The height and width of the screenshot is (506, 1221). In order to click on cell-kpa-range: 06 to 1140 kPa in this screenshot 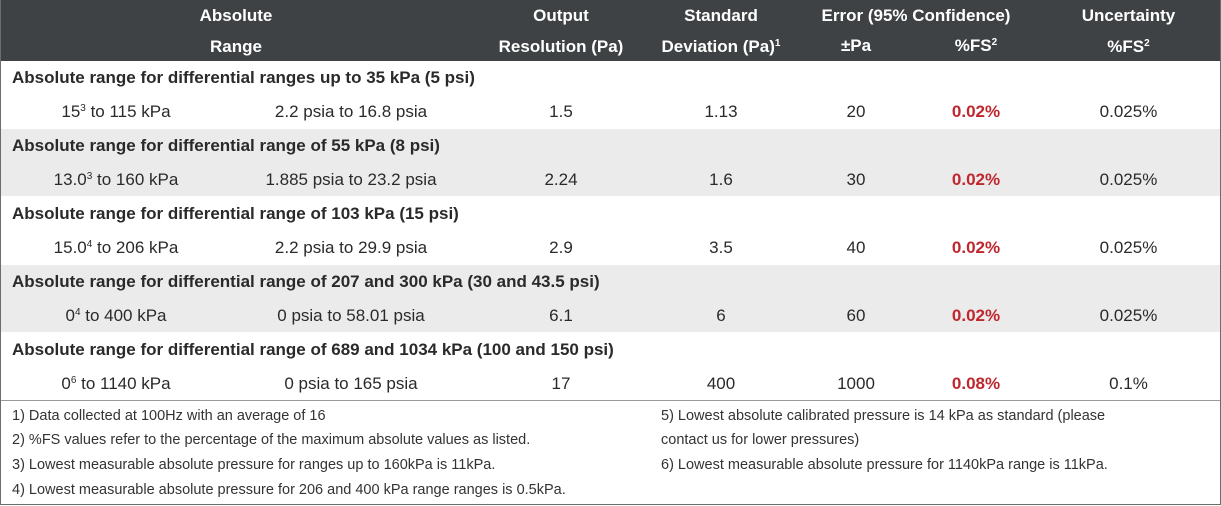, I will do `click(116, 384)`.